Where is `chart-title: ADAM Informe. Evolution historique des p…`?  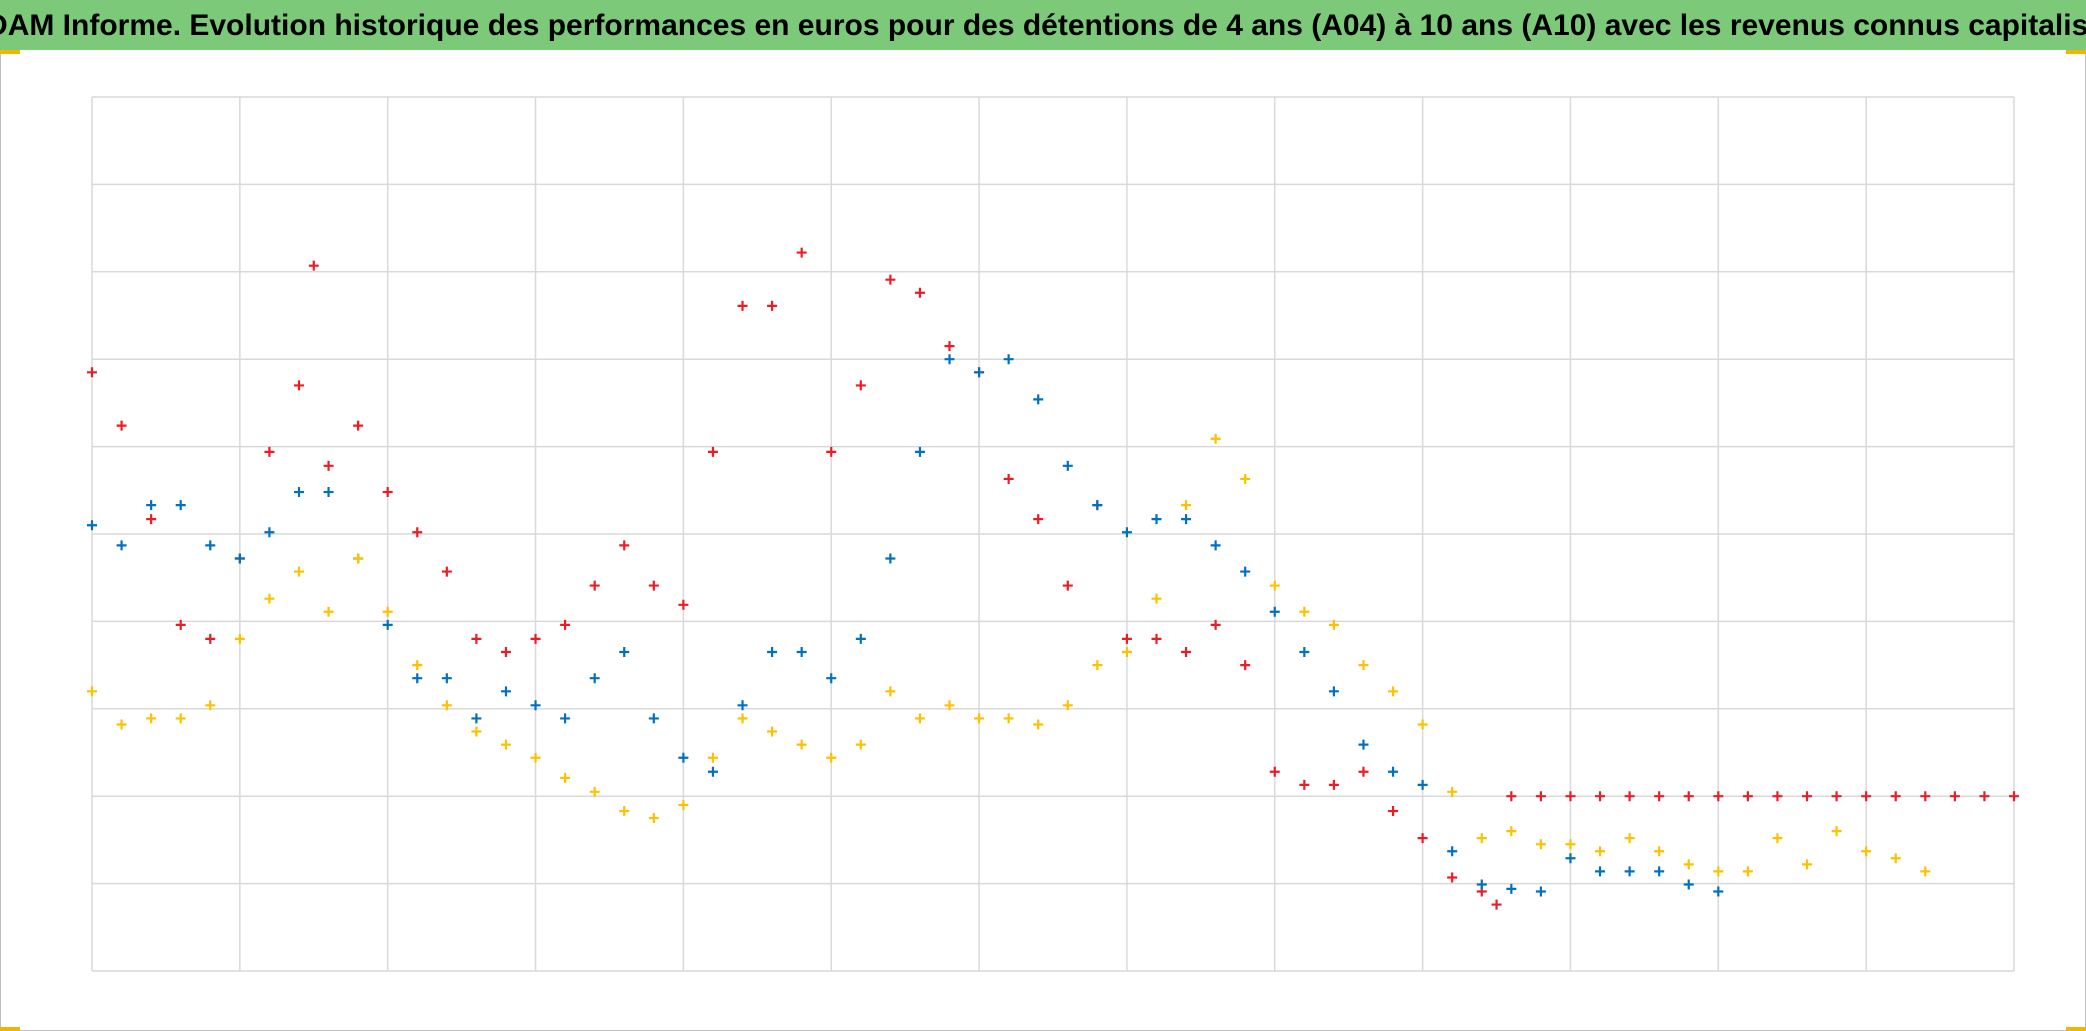
chart-title: ADAM Informe. Evolution historique des p… is located at coordinates (1043, 25).